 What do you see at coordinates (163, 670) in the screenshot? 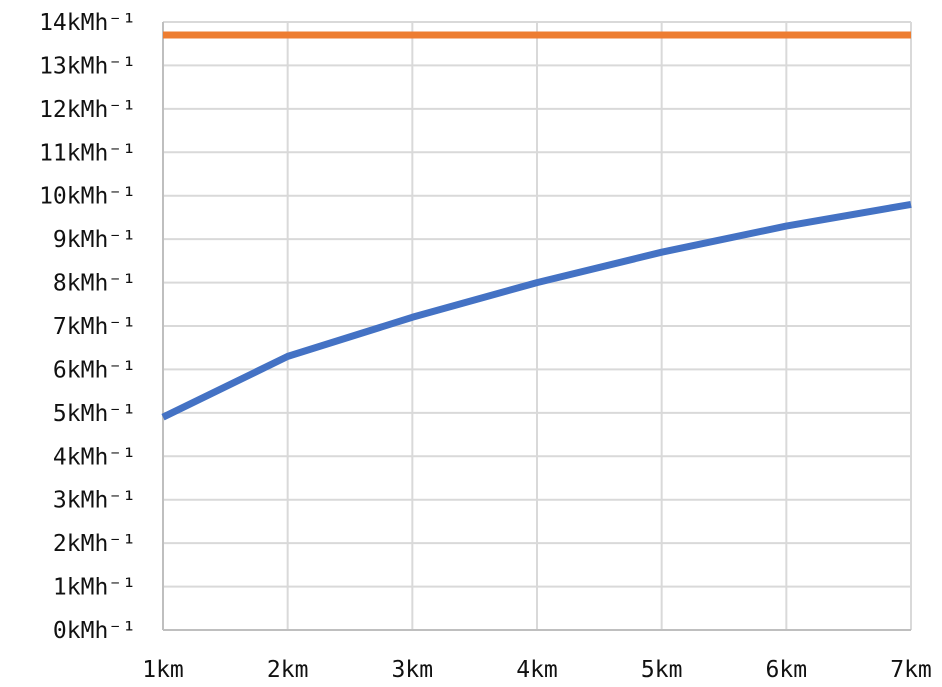
I see `x-tick-label: 1km` at bounding box center [163, 670].